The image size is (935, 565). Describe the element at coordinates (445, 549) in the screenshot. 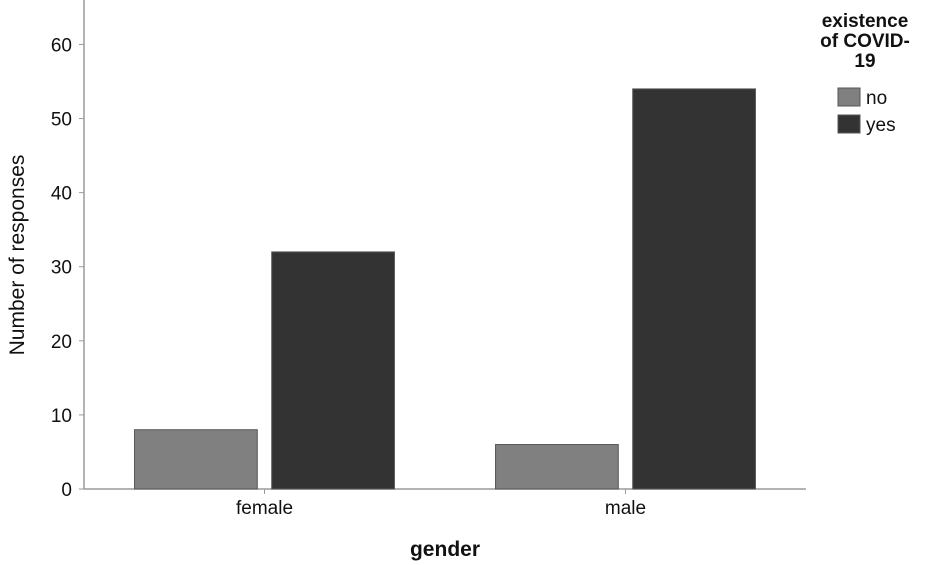

I see `x-axis-title: gender` at that location.